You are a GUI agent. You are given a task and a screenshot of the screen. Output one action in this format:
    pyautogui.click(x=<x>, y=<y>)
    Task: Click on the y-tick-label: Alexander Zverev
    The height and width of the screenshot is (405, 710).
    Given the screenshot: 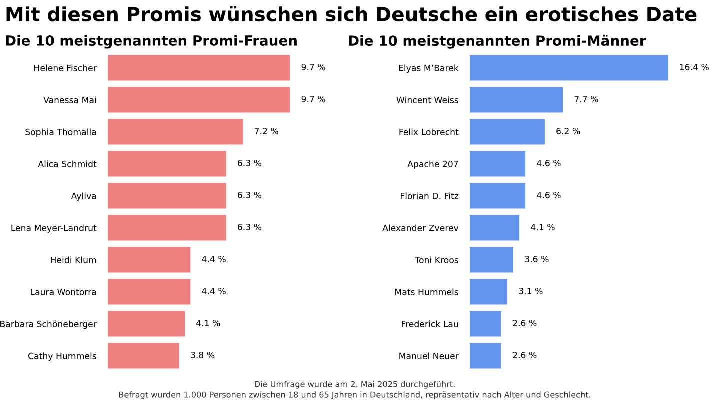 What is the action you would take?
    pyautogui.click(x=420, y=228)
    